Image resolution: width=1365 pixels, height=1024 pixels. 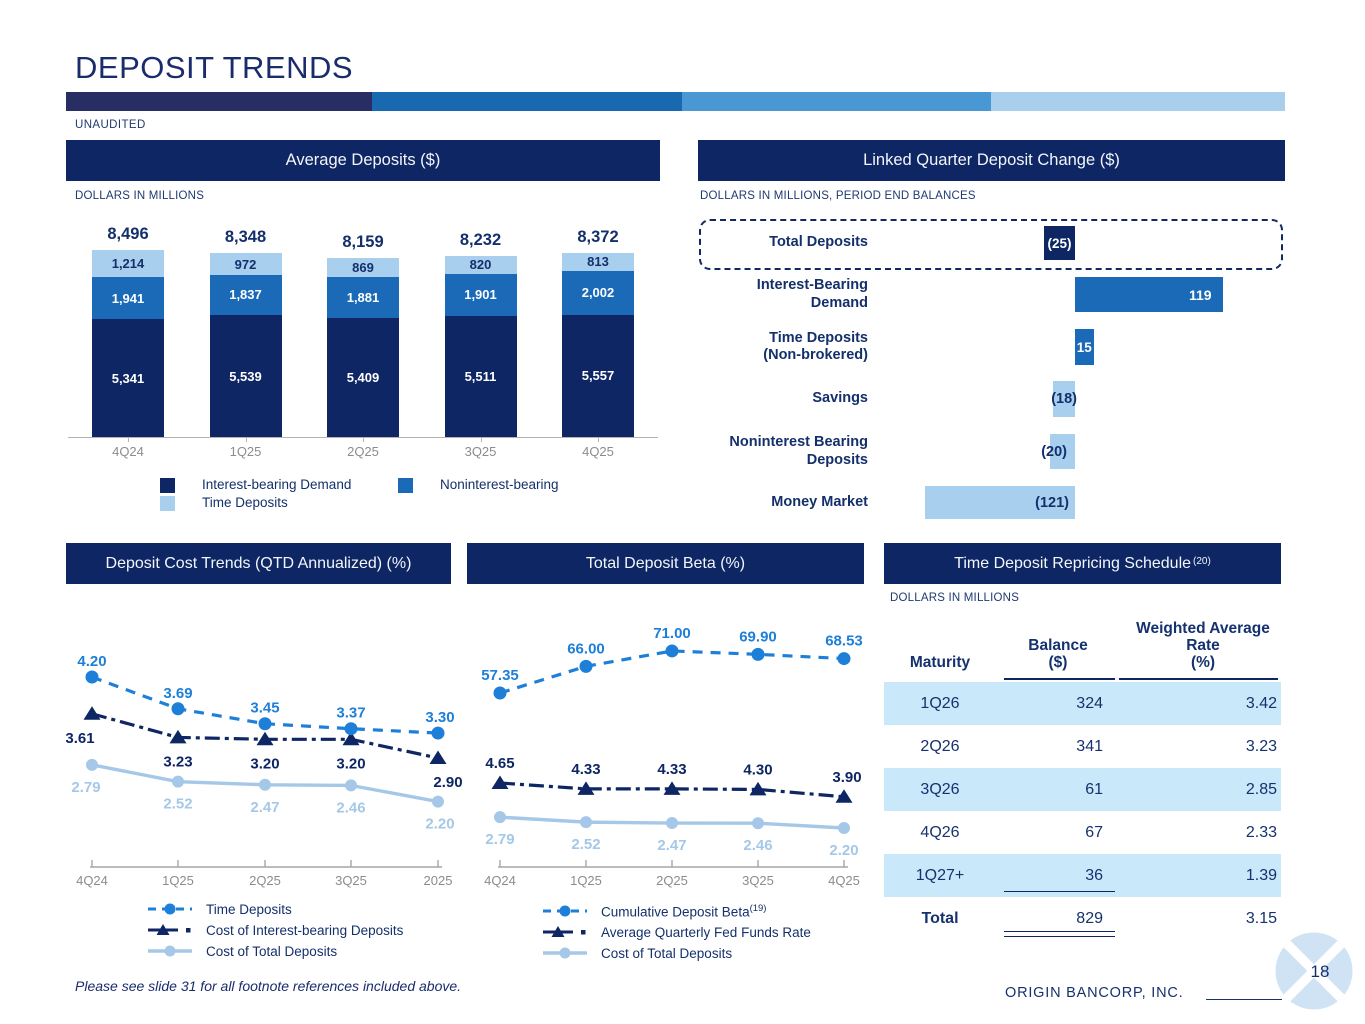 What do you see at coordinates (798, 442) in the screenshot?
I see `row-label-line: Noninterest Bearing` at bounding box center [798, 442].